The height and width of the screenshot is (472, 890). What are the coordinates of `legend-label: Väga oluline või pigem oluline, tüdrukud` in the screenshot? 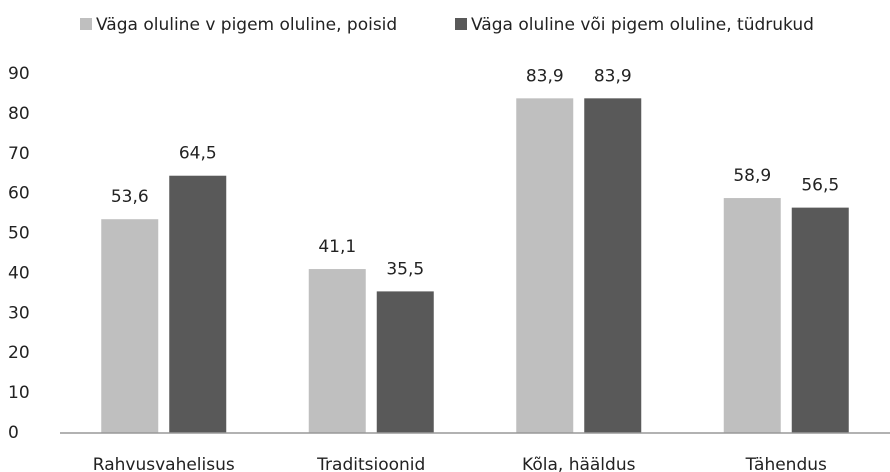 It's located at (642, 25).